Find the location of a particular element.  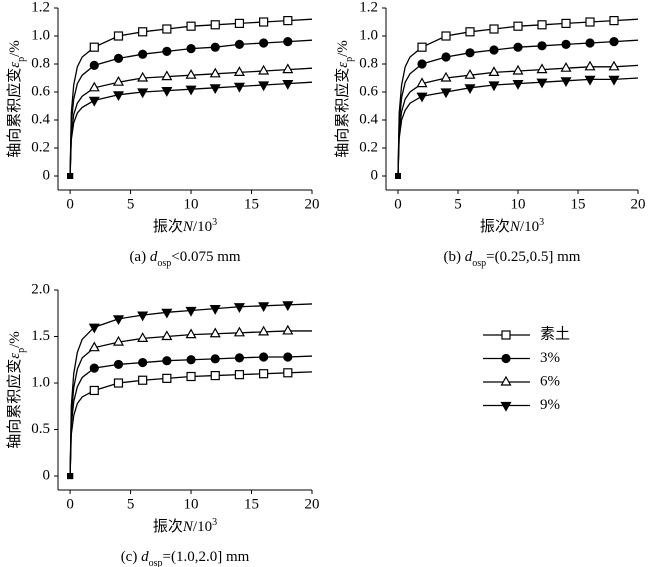

x-axis-label-part: 3 is located at coordinates (214, 522).